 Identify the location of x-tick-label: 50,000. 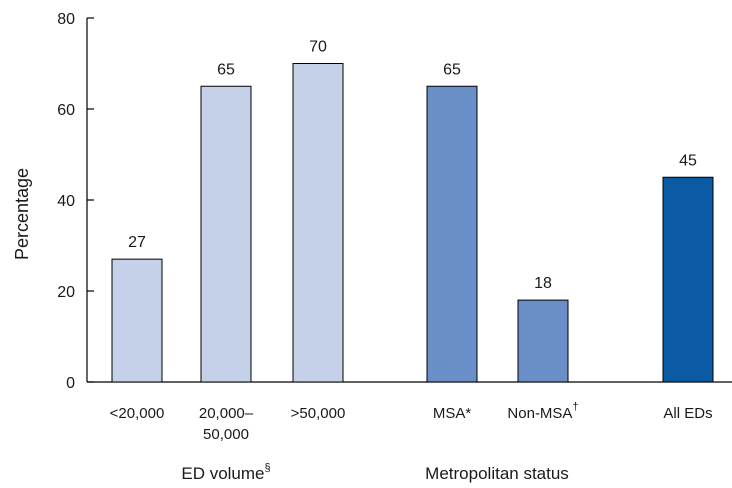
(226, 434).